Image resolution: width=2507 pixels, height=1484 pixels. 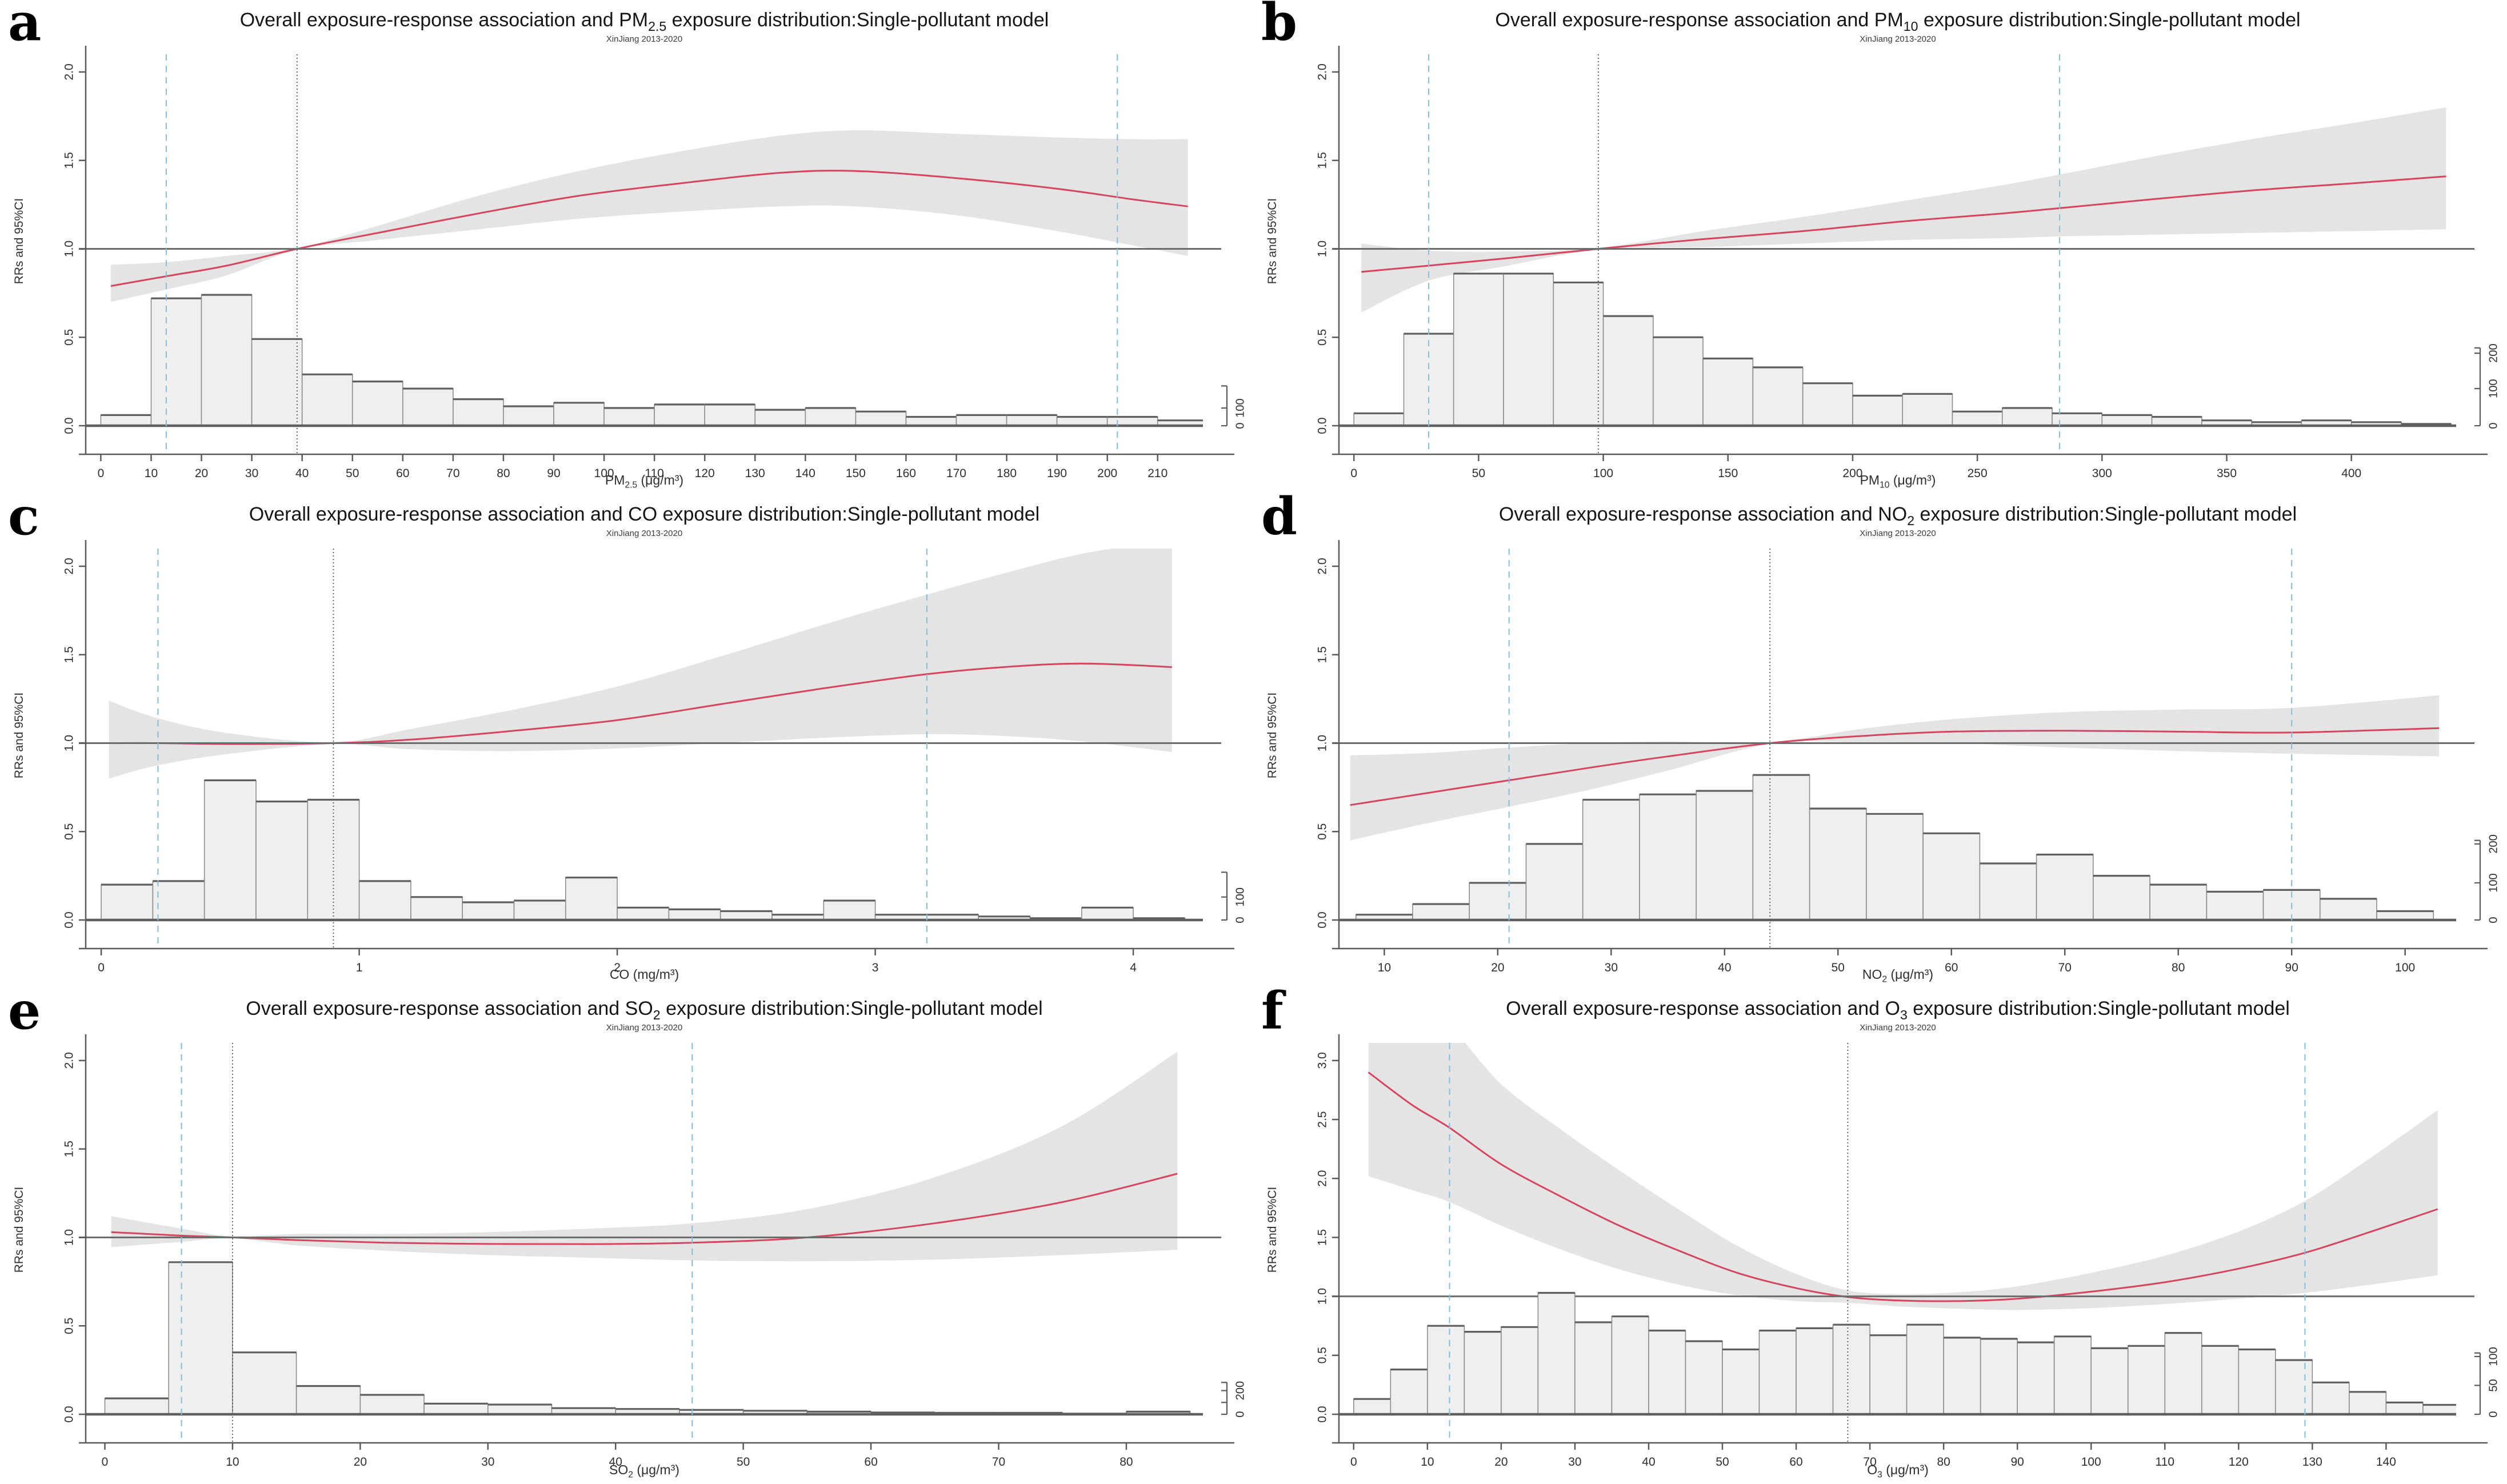 I want to click on x-tick-label: 190, so click(x=1057, y=473).